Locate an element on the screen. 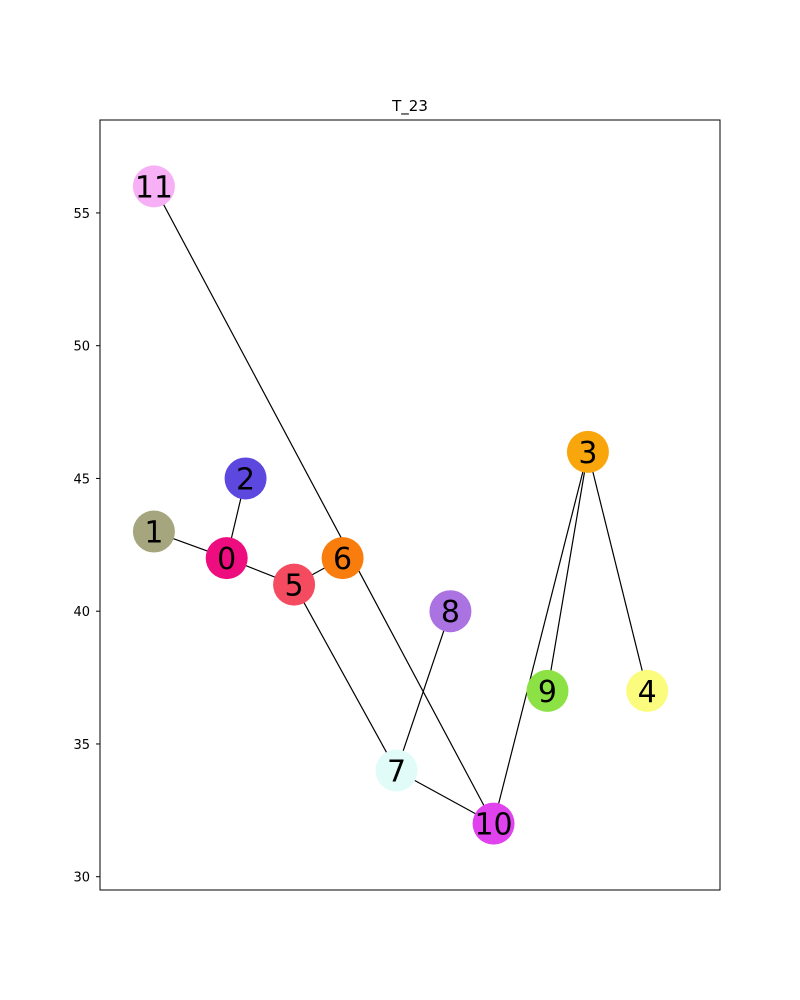  node-label-7: 7 is located at coordinates (396, 772).